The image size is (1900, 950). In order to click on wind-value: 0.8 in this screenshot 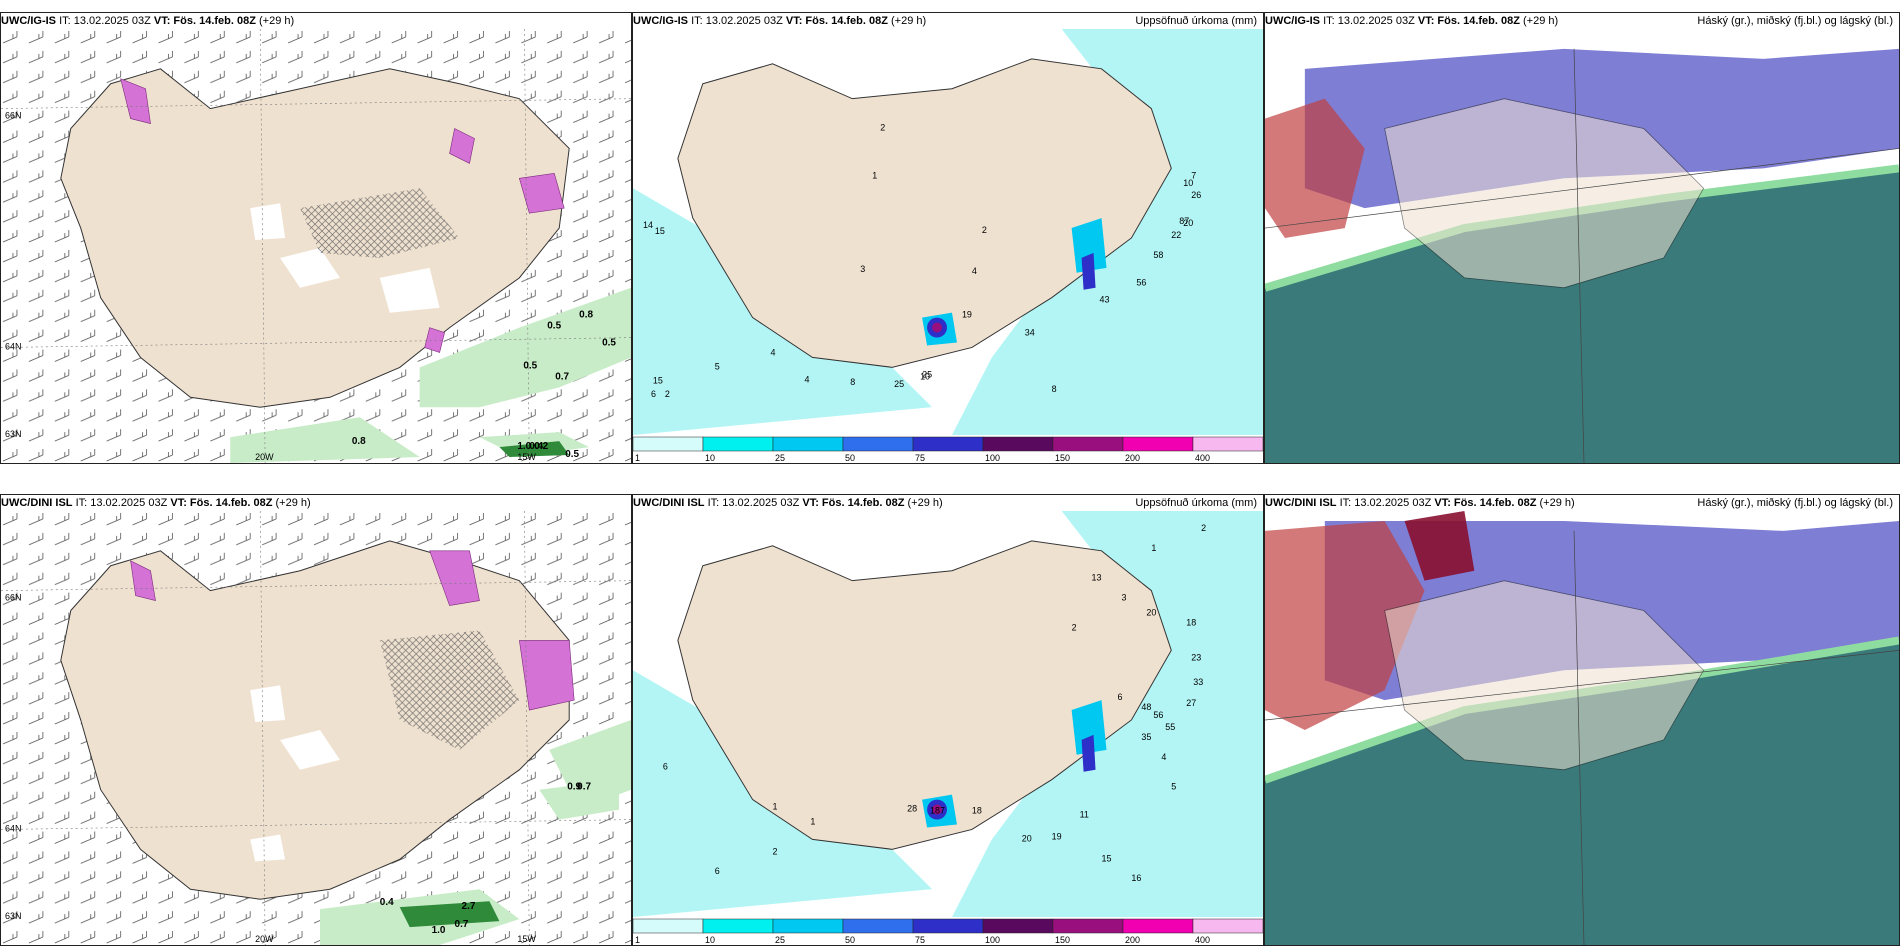, I will do `click(359, 441)`.